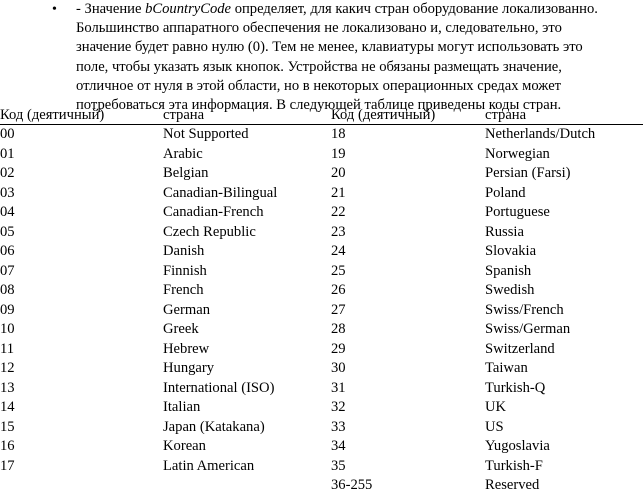 The height and width of the screenshot is (503, 643). I want to click on code-right-cell: 36-255, so click(352, 485).